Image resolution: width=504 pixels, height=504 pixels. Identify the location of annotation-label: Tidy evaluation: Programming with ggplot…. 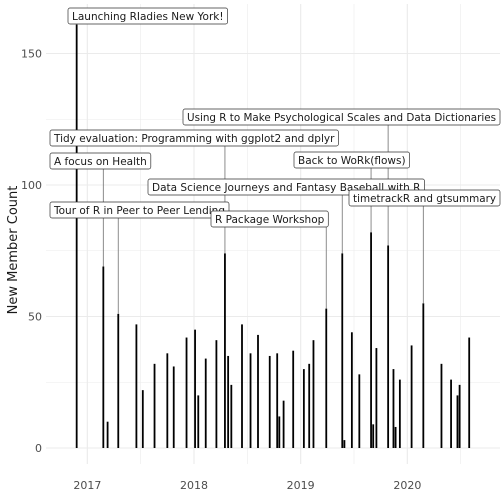
(194, 138).